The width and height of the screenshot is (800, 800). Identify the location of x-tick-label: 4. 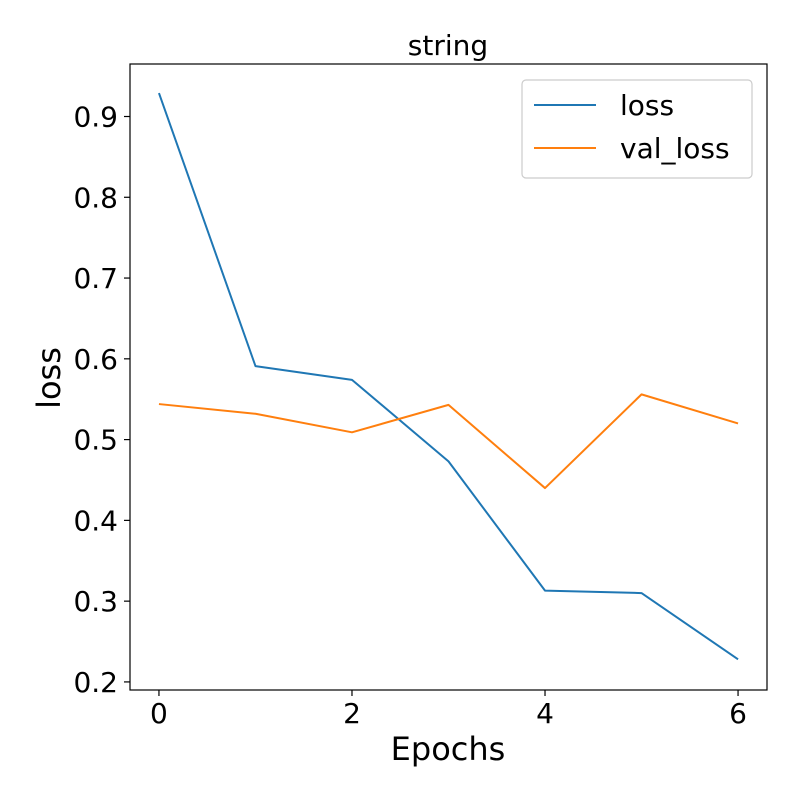
(545, 713).